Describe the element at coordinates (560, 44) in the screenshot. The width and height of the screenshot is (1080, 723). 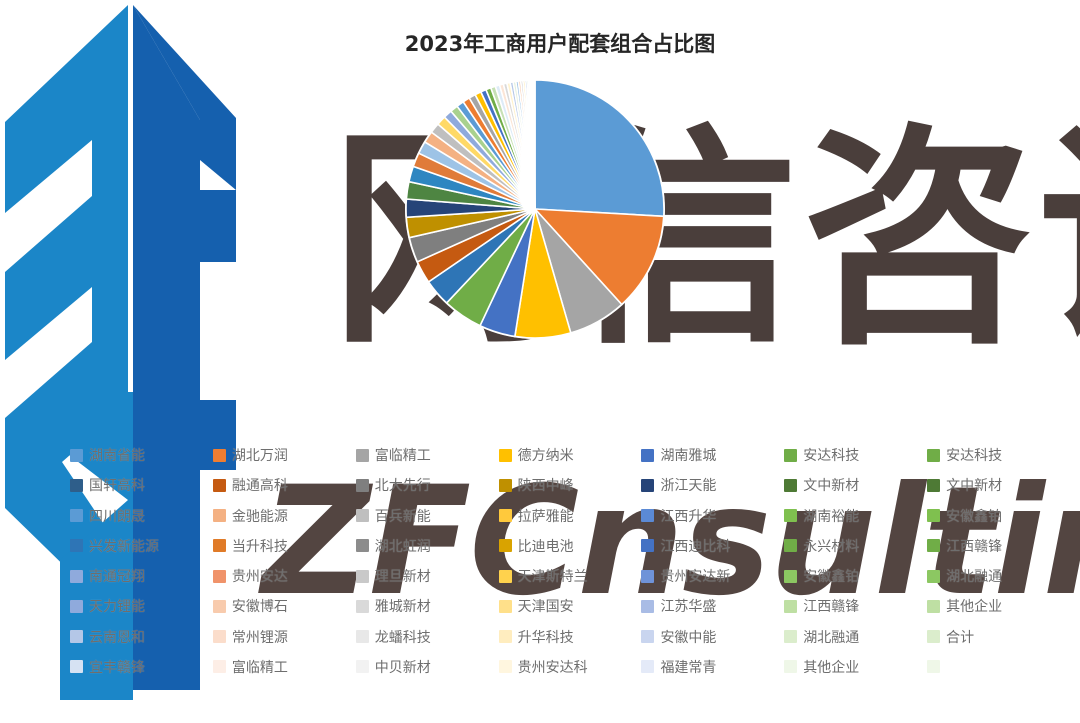
I see `chart-title: 2023年工商用户配套组合占比图` at that location.